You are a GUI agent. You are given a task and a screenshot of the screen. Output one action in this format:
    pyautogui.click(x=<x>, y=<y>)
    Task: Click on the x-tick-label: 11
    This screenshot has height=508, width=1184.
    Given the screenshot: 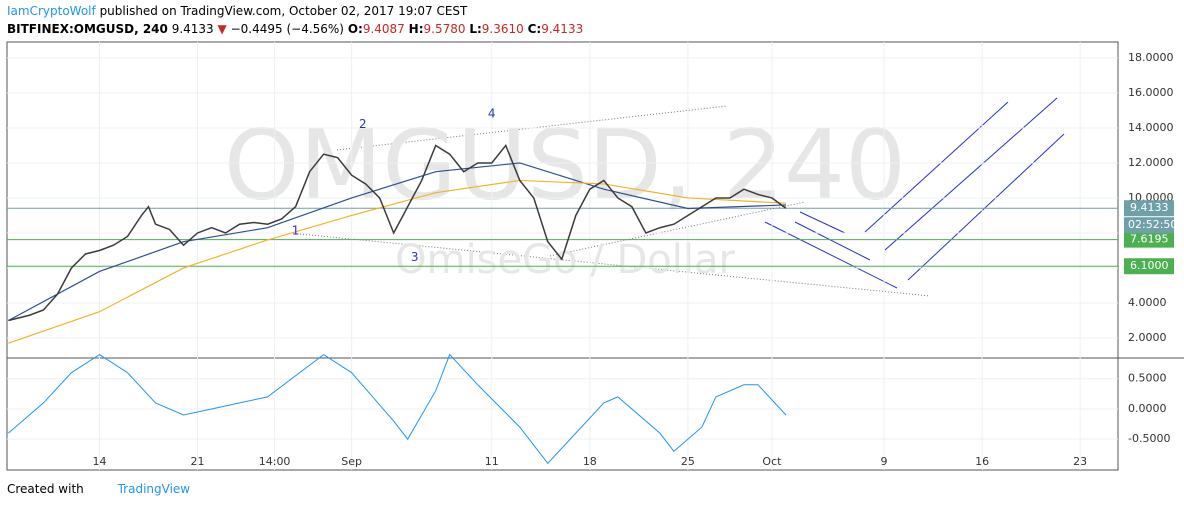 What is the action you would take?
    pyautogui.click(x=492, y=461)
    